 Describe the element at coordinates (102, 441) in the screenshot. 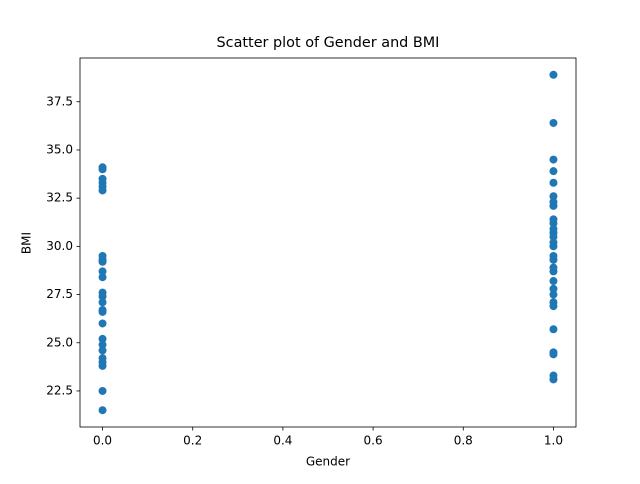

I see `x-tick-label: 0.0` at that location.